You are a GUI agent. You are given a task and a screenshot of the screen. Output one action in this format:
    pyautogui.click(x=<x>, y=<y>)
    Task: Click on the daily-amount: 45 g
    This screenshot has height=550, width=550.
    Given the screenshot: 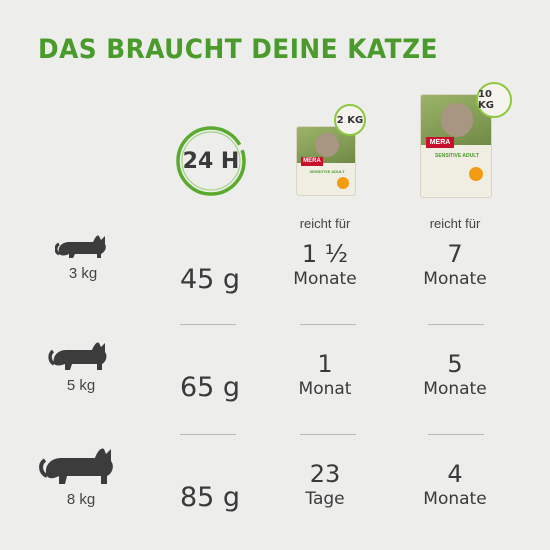 What is the action you would take?
    pyautogui.click(x=210, y=279)
    